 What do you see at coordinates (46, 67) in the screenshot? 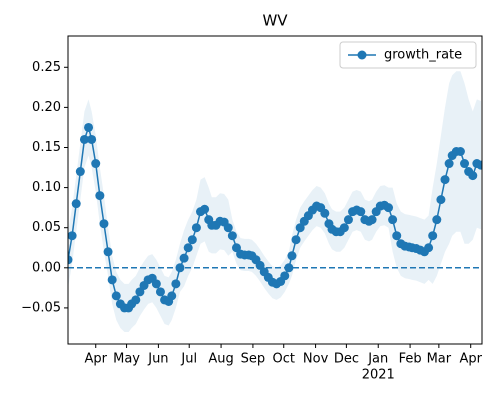
I see `y-tick-label: 0.25` at bounding box center [46, 67].